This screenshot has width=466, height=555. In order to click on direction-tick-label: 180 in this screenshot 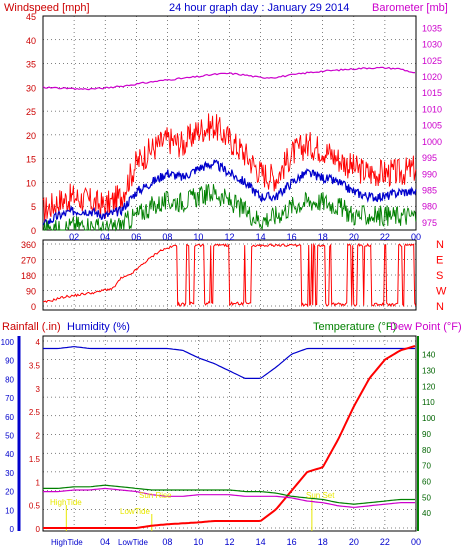, I will do `click(28, 276)`.